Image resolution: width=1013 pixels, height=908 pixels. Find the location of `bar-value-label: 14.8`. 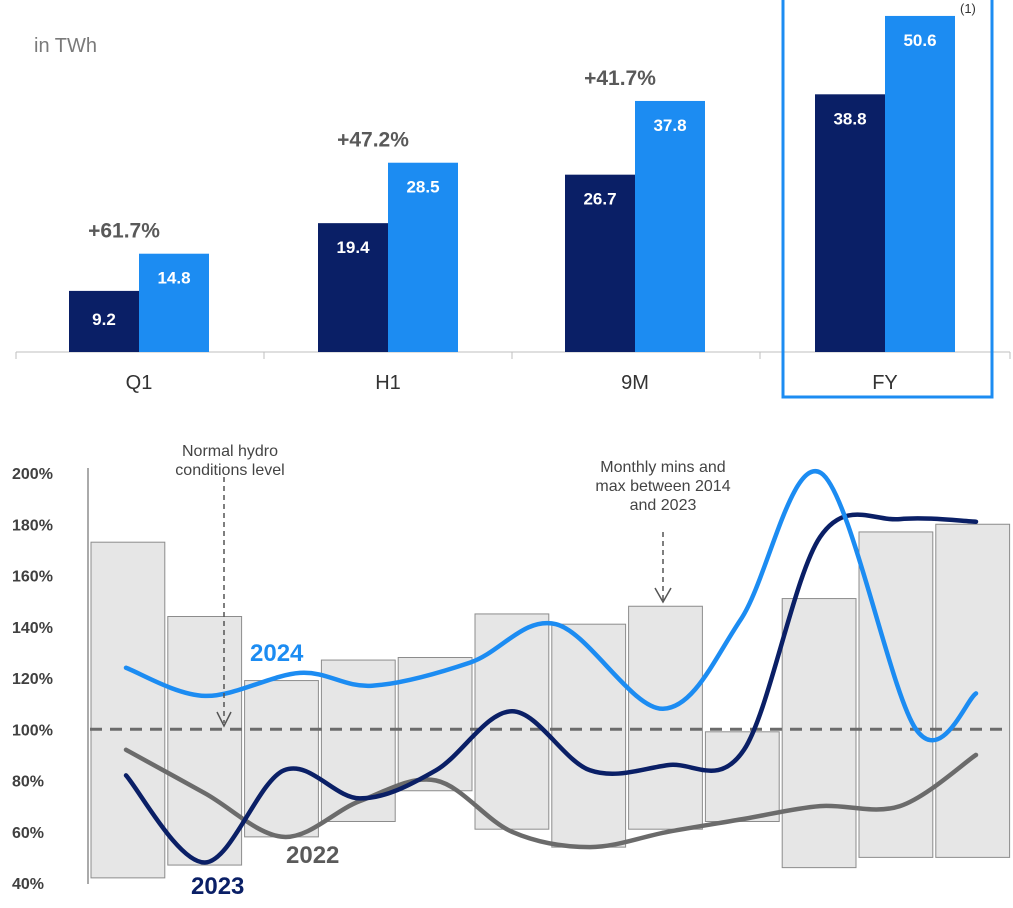

bar-value-label: 14.8 is located at coordinates (173, 278).